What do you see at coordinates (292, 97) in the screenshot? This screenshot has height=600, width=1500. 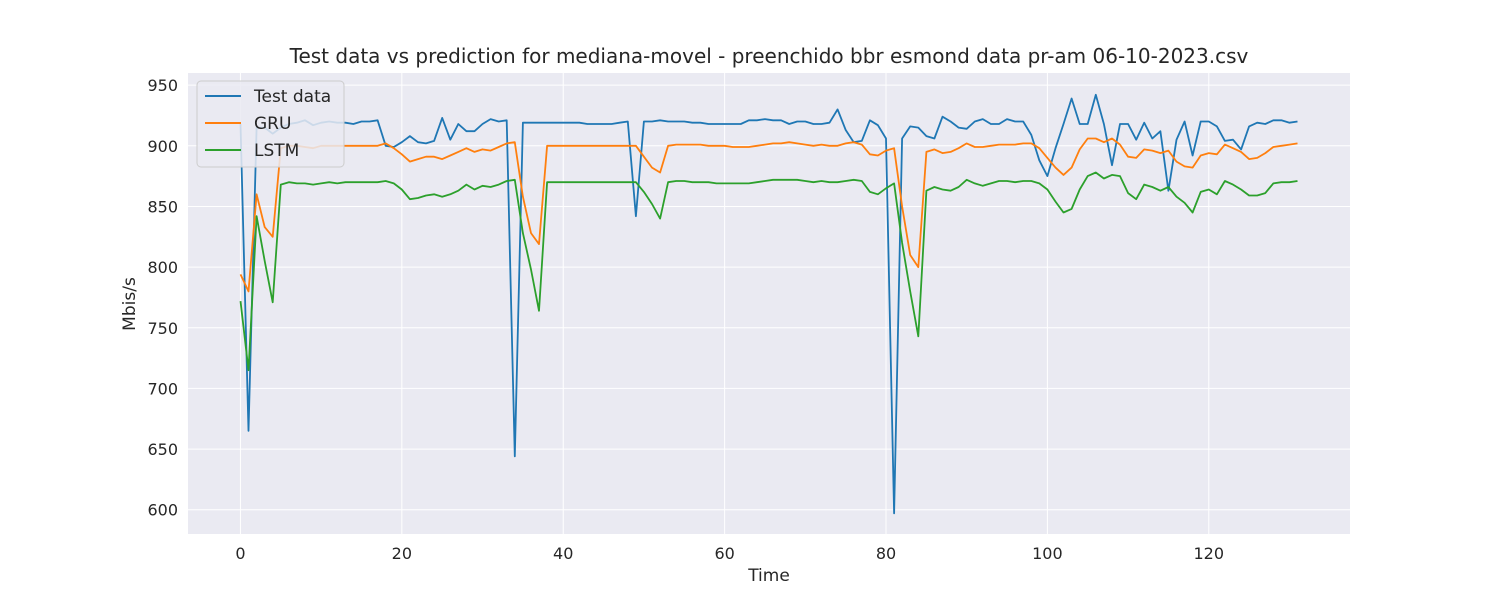 I see `legend-label-test-data: Test data` at bounding box center [292, 97].